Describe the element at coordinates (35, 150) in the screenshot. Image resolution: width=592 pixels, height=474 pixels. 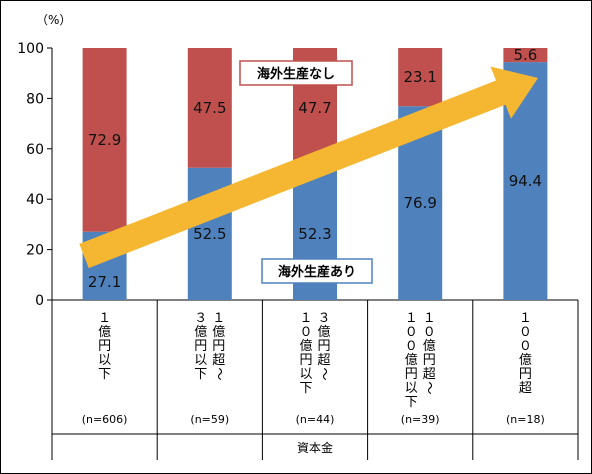
I see `y-tick-label: 60` at that location.